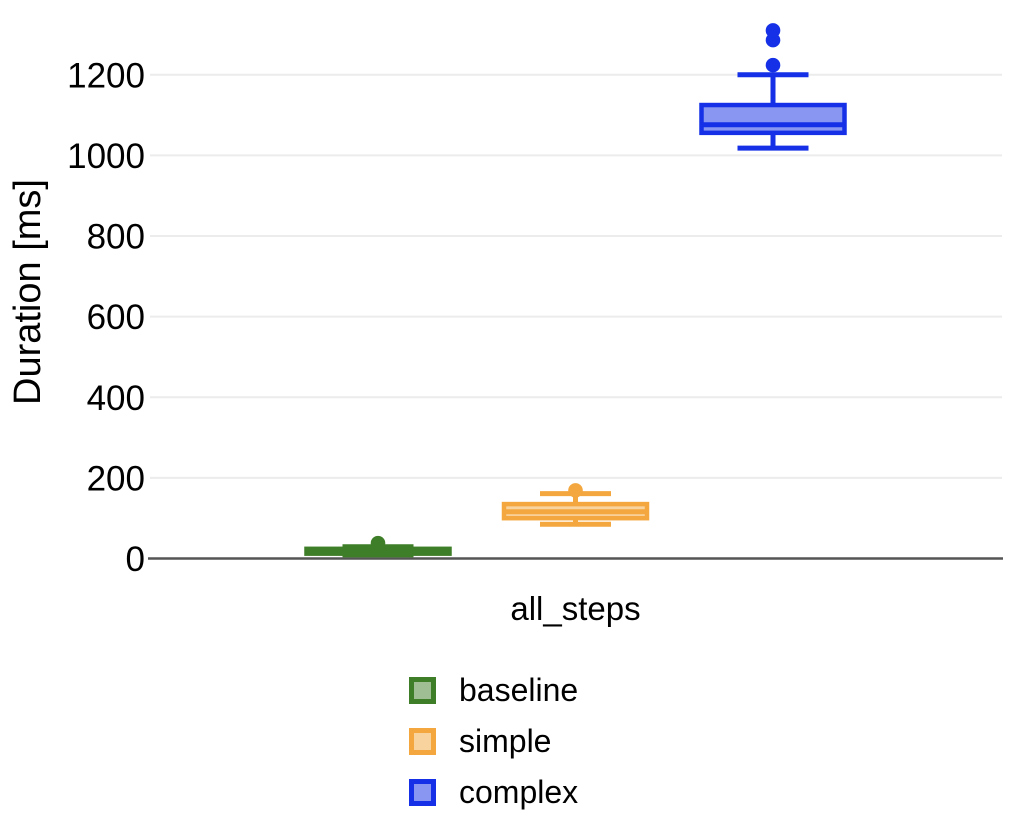 The width and height of the screenshot is (1016, 828). I want to click on legend-item-baseline: baseline, so click(494, 690).